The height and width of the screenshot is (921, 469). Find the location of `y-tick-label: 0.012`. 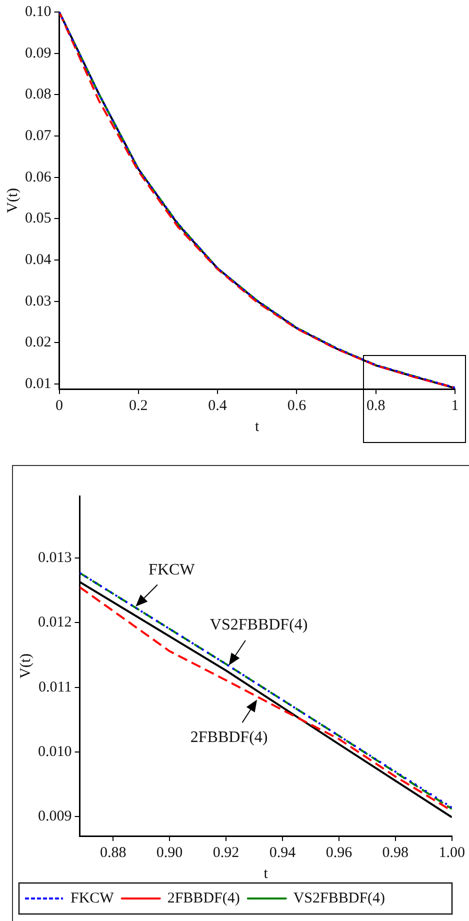

y-tick-label: 0.012 is located at coordinates (55, 622).